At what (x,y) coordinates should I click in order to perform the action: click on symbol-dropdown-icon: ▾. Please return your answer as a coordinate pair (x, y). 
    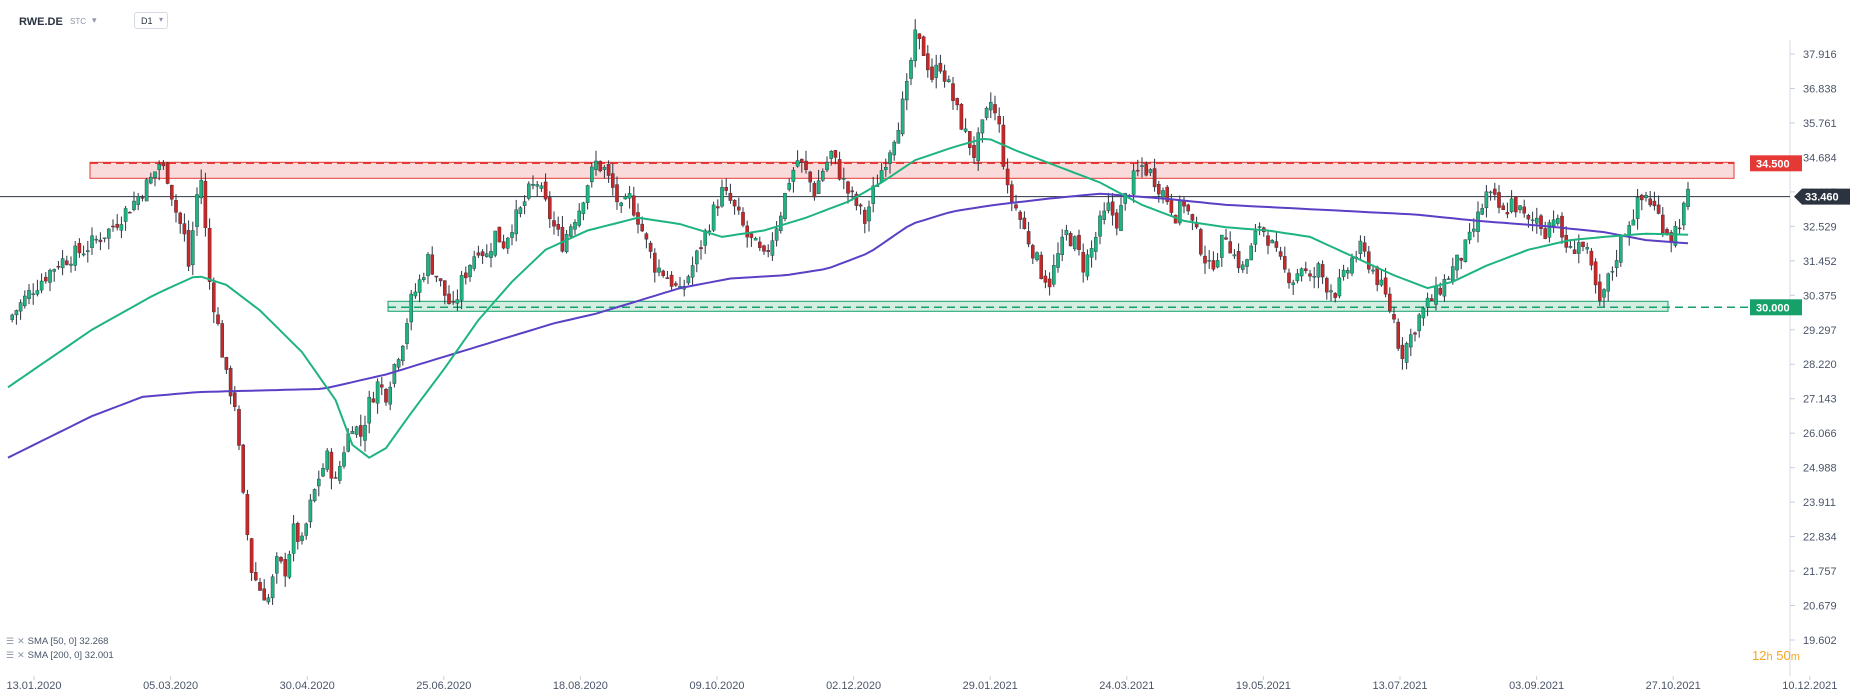
    Looking at the image, I should click on (94, 20).